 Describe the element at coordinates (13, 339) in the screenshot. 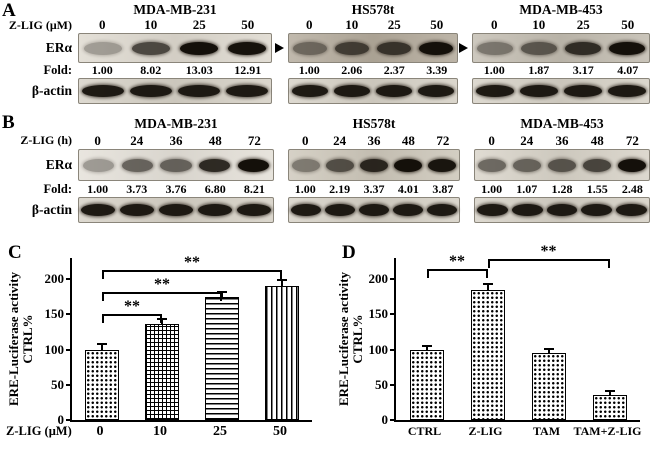

I see `y-axis-label-line: ERE-Luciferase activity` at that location.